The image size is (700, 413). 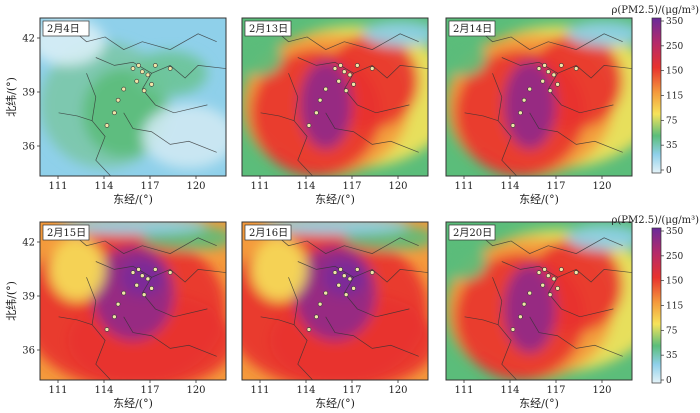 I want to click on svg-text: 2月14日, so click(x=472, y=29).